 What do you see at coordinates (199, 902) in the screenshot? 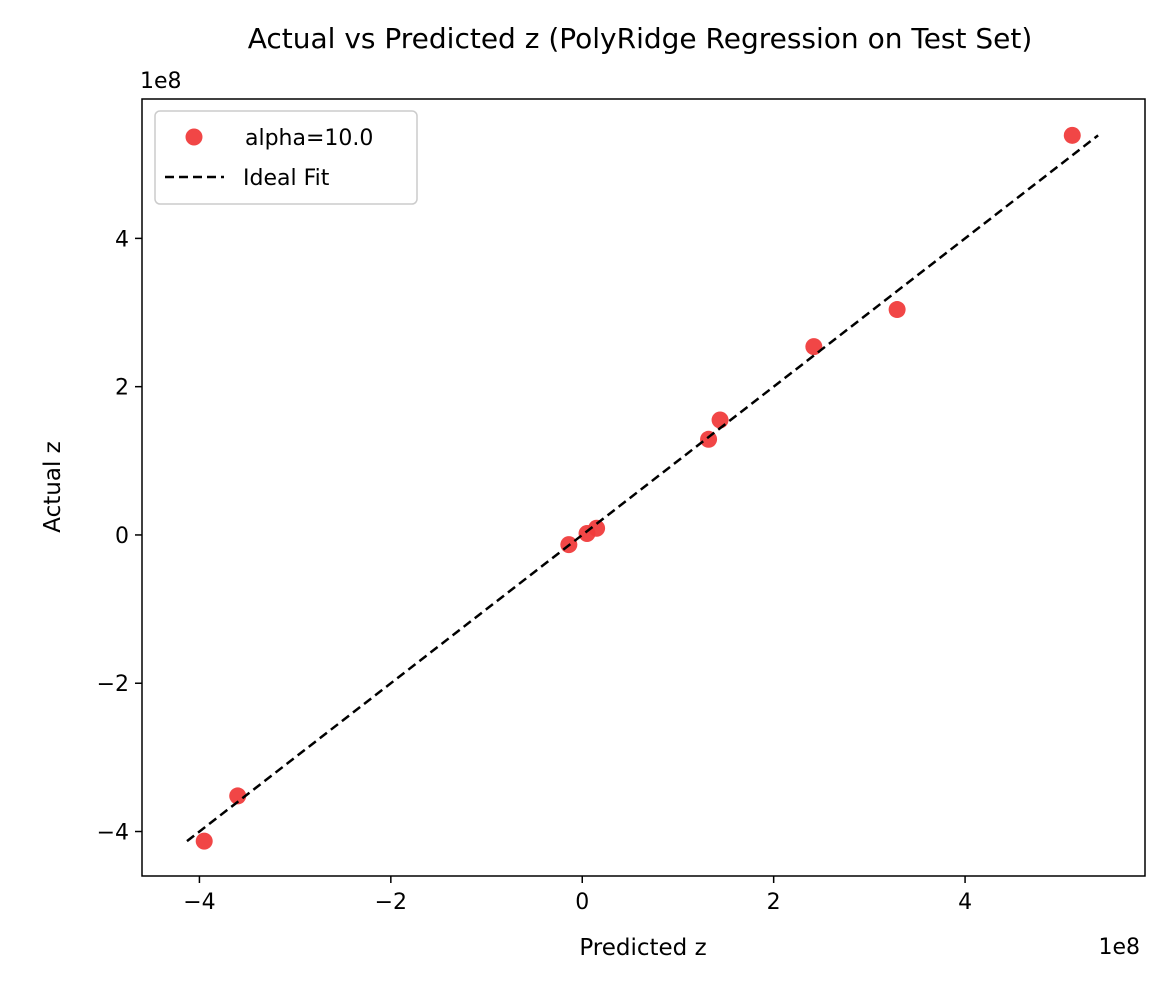
I see `x-tick-label: −4` at bounding box center [199, 902].